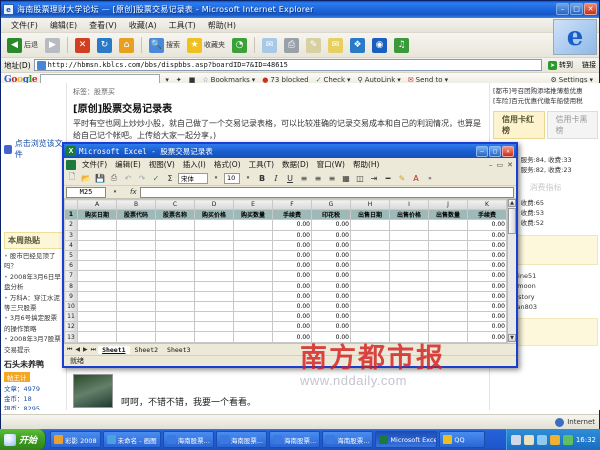  What do you see at coordinates (227, 164) in the screenshot?
I see `excel-menu-format: 格式(O)` at bounding box center [227, 164].